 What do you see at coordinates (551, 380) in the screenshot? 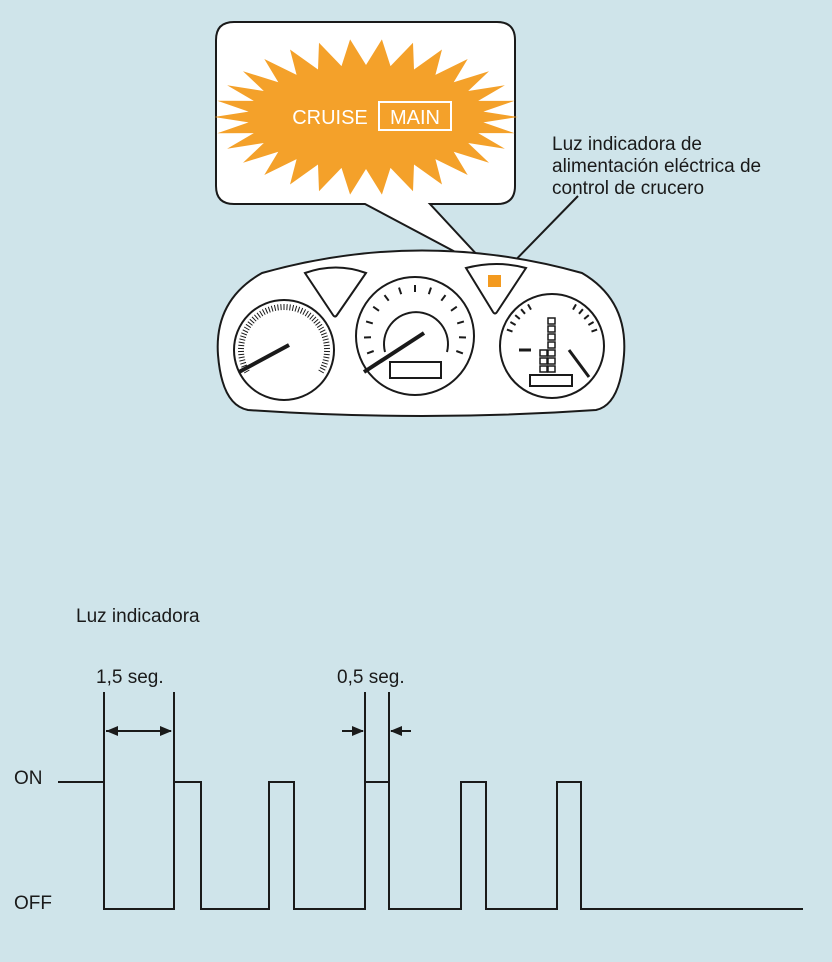
I see `fuel-display` at bounding box center [551, 380].